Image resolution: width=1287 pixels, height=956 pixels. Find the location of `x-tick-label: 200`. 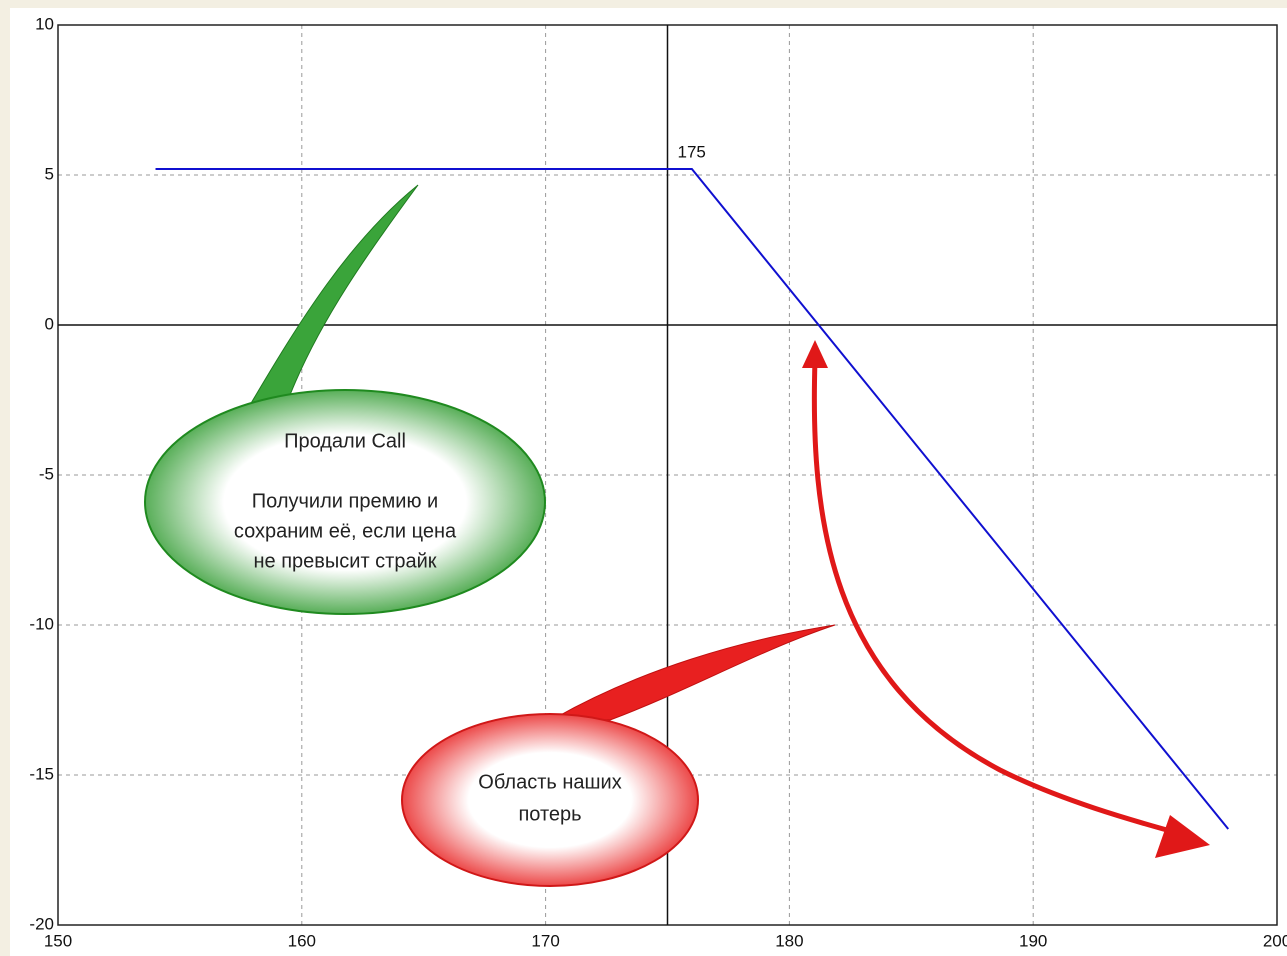

x-tick-label: 200 is located at coordinates (1275, 940).